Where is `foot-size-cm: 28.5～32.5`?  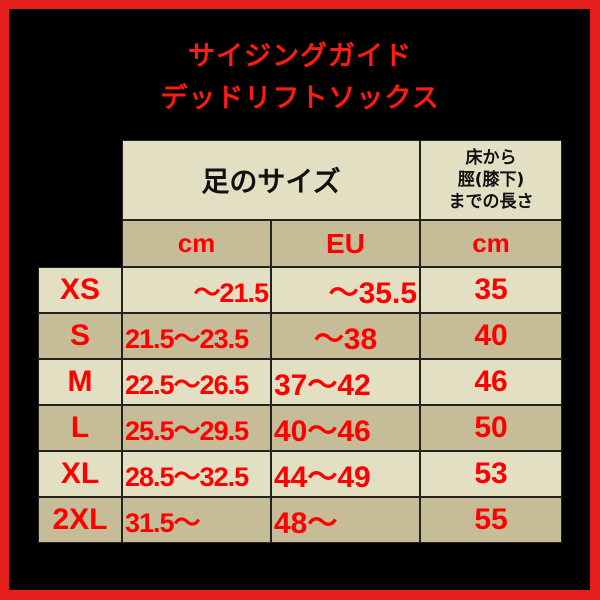
foot-size-cm: 28.5～32.5 is located at coordinates (196, 474).